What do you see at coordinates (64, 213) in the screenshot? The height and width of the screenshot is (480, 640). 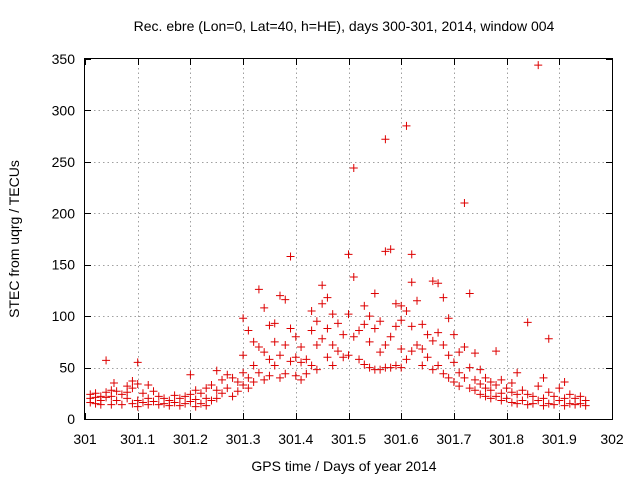 I see `y-tick-label: 200` at bounding box center [64, 213].